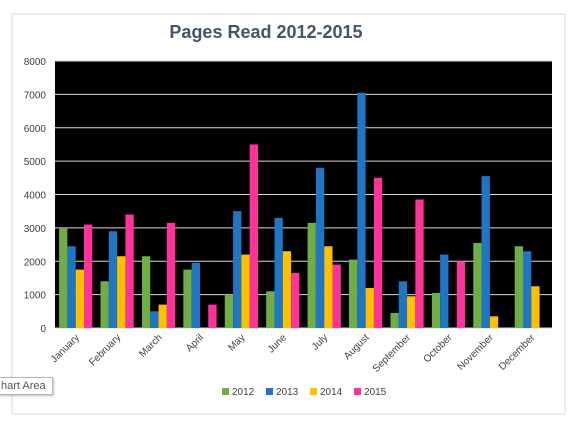  What do you see at coordinates (88, 276) in the screenshot?
I see `bar-2015-january` at bounding box center [88, 276].